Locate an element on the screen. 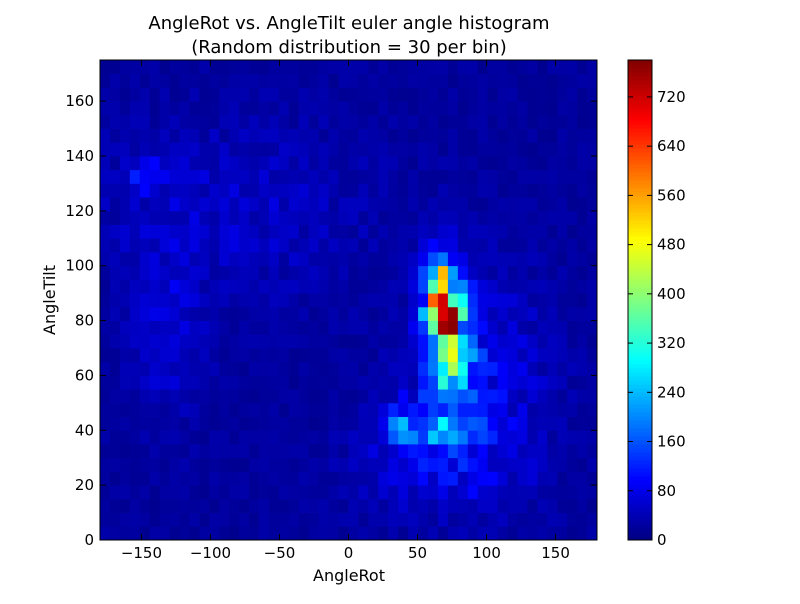 The width and height of the screenshot is (800, 604). colorbar-tick-label: 640 is located at coordinates (671, 146).